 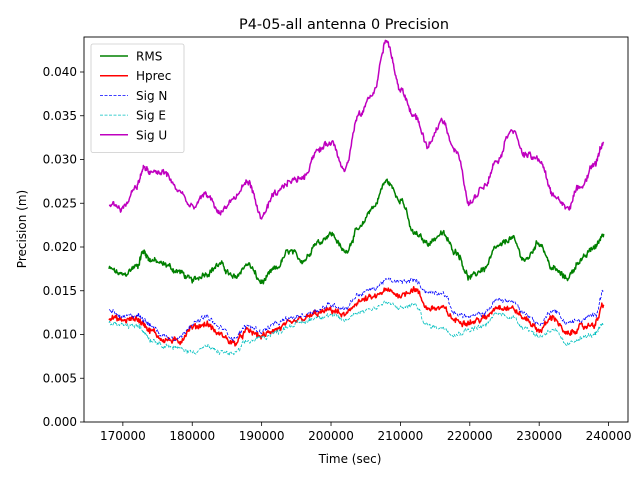 I want to click on x-axis-label: Time (sec), so click(x=350, y=459).